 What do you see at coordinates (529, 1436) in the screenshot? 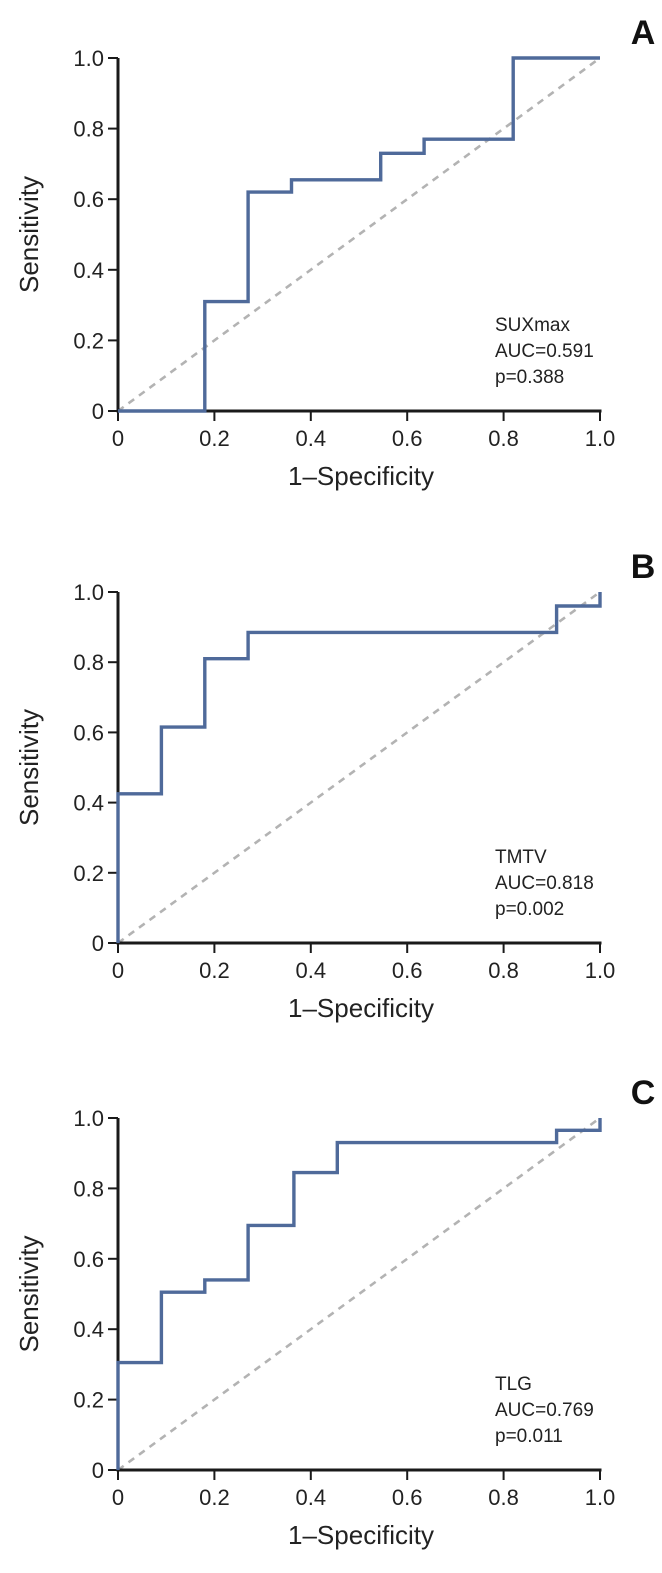
I see `annotation-line: p=0.011` at bounding box center [529, 1436].